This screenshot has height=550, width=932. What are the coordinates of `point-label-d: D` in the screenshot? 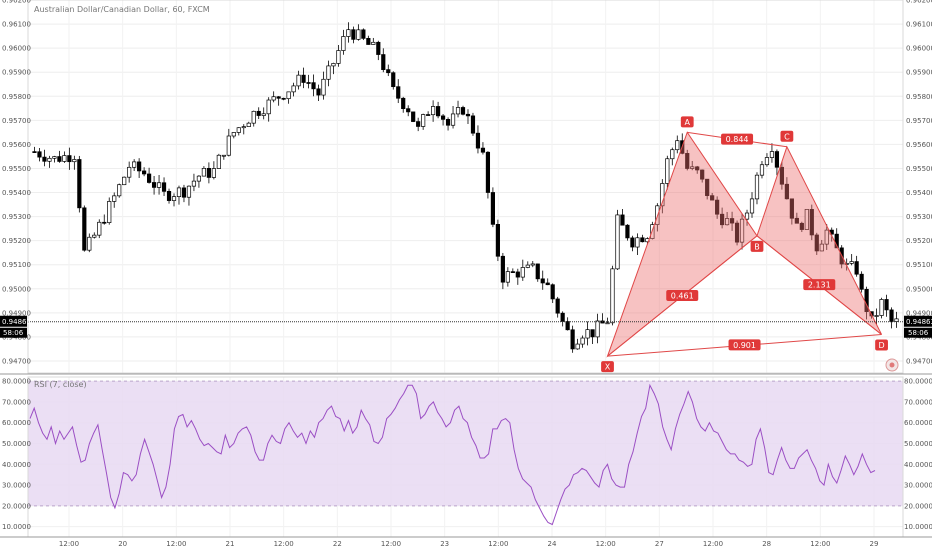 It's located at (881, 345).